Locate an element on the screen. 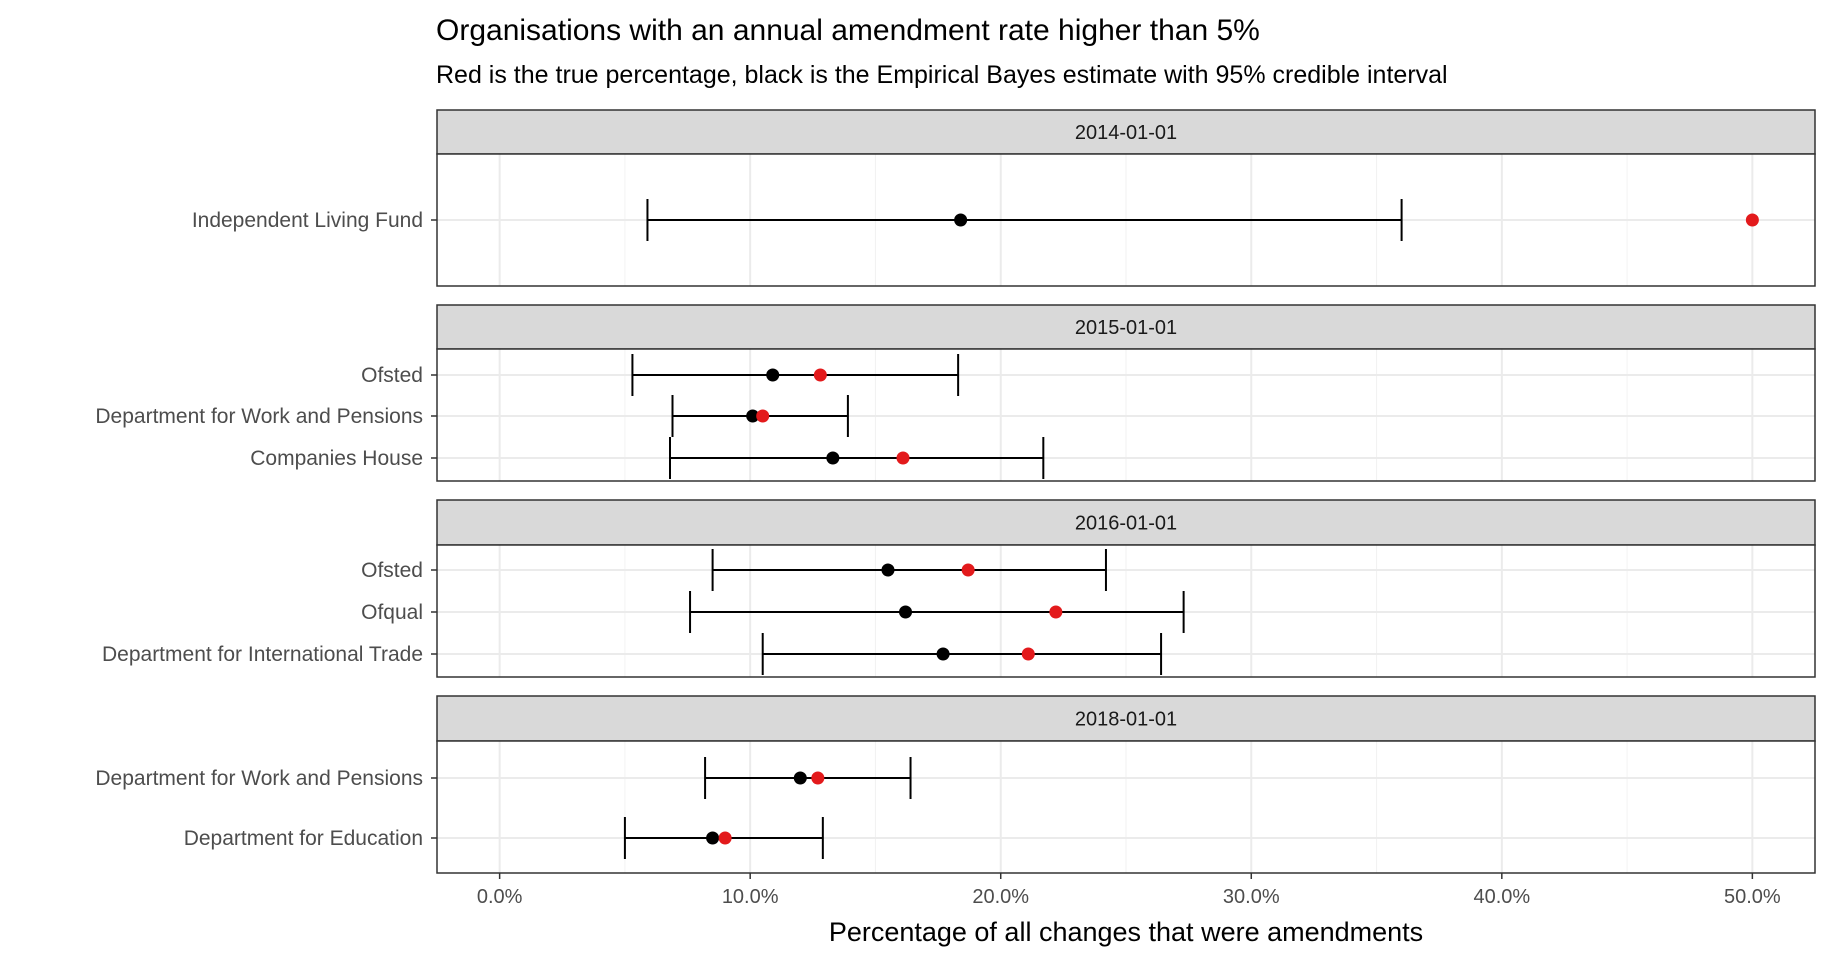 This screenshot has height=960, width=1824. y-tick-label: Companies House is located at coordinates (336, 458).